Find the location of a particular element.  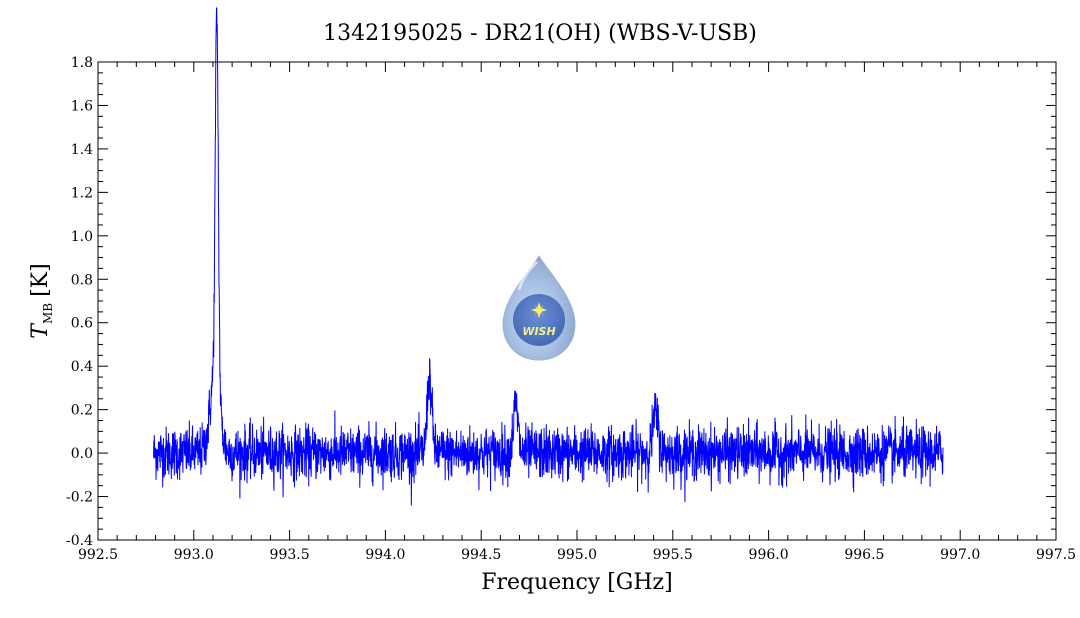

y-tick-label: 1.4 is located at coordinates (82, 150).